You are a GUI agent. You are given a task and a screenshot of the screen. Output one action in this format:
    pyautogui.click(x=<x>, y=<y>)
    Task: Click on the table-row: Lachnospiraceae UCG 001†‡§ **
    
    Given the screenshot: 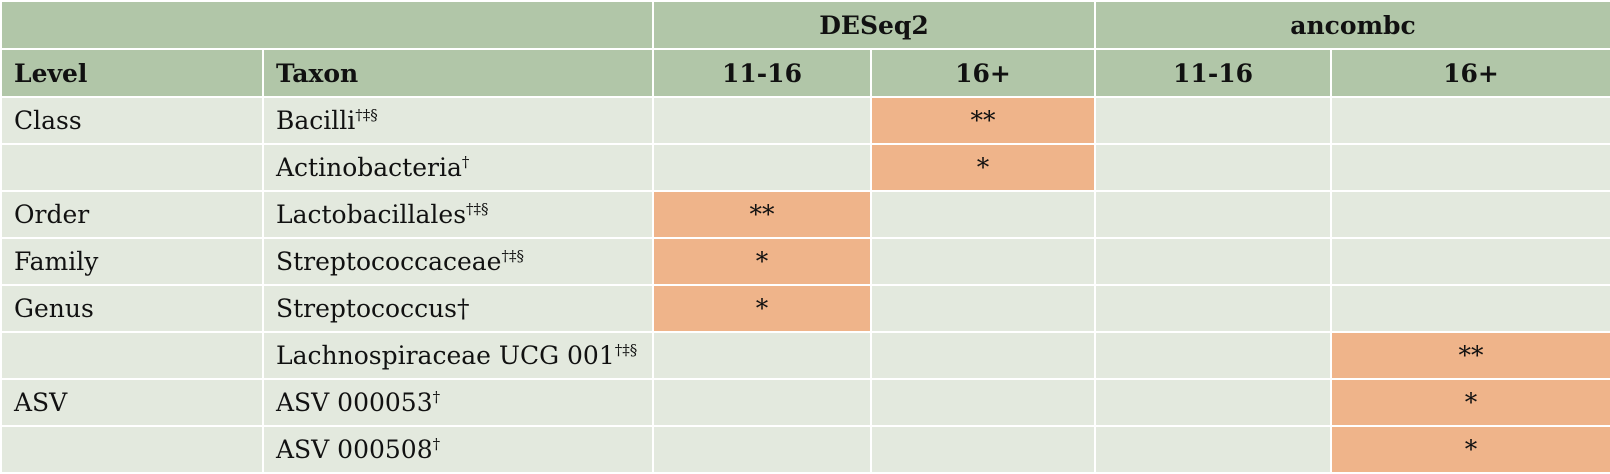 What is the action you would take?
    pyautogui.click(x=805, y=355)
    